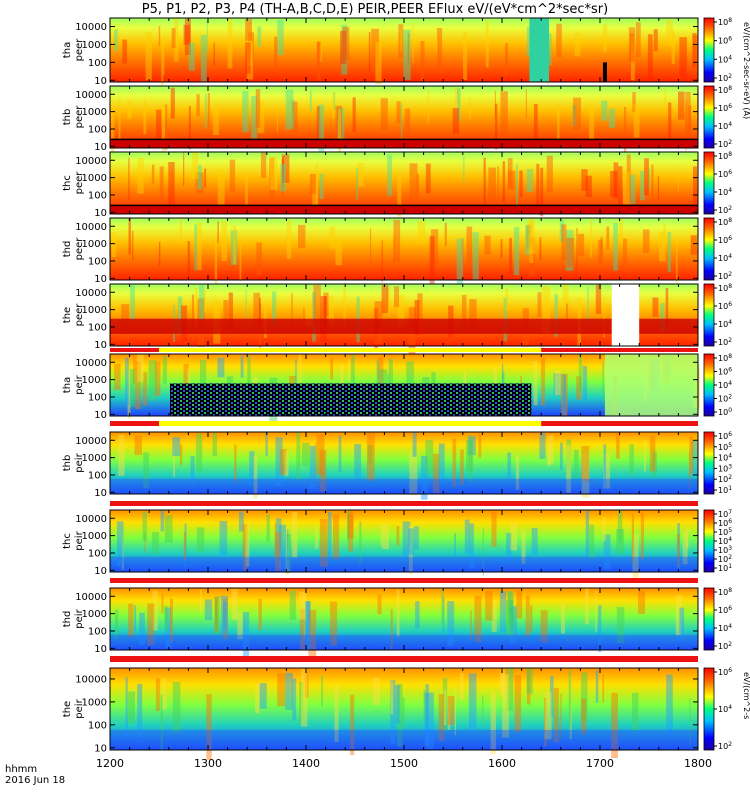 The image size is (750, 800). What do you see at coordinates (404, 580) in the screenshot?
I see `stripe-red` at bounding box center [404, 580].